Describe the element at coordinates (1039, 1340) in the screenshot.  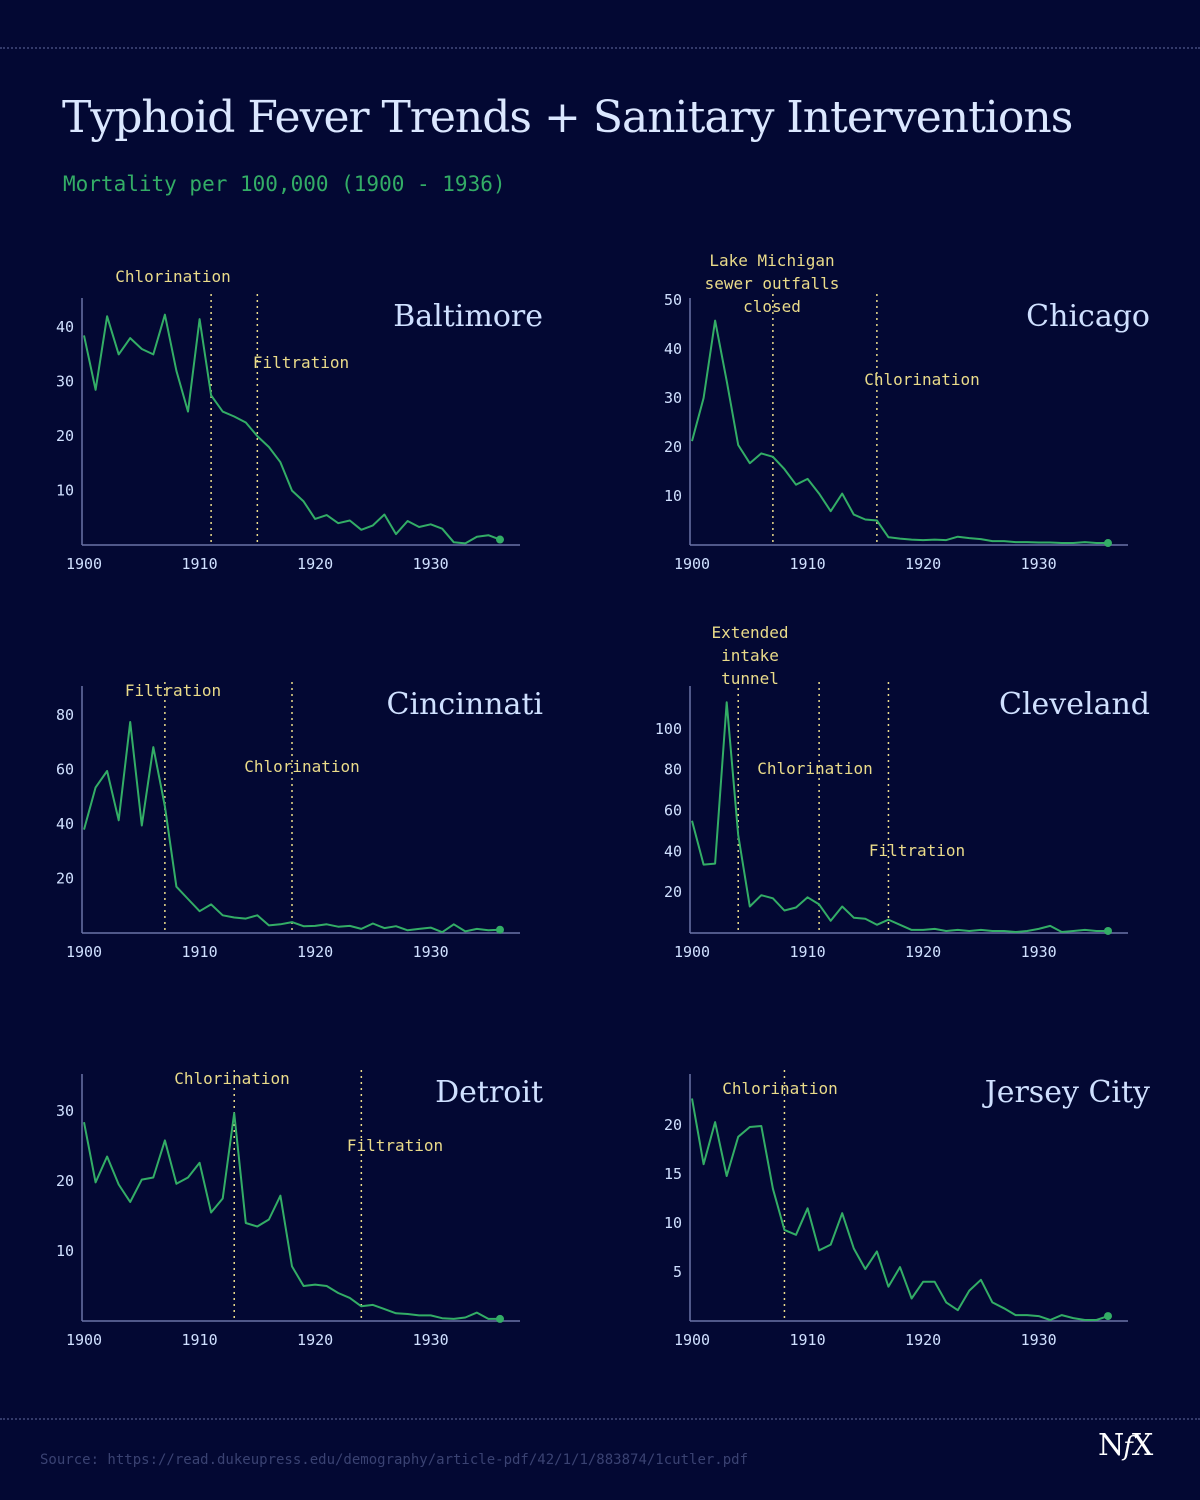
I see `x-tick-label-jersey-city: 1930` at that location.